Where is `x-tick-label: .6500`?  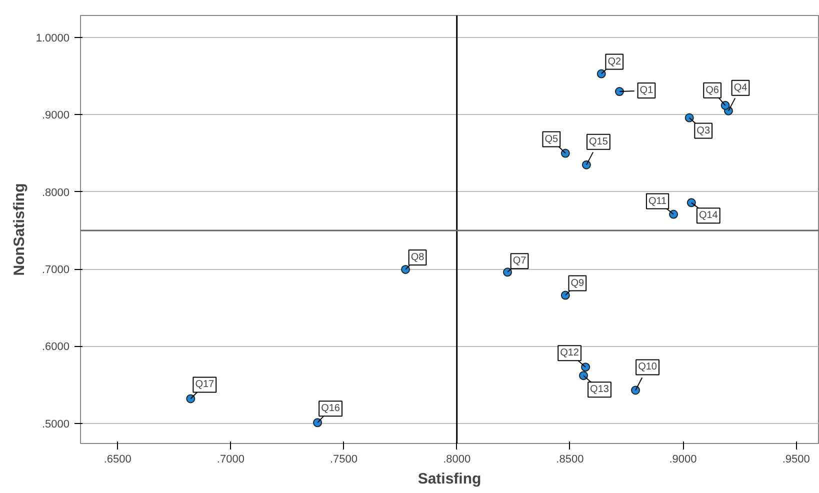
x-tick-label: .6500 is located at coordinates (118, 460).